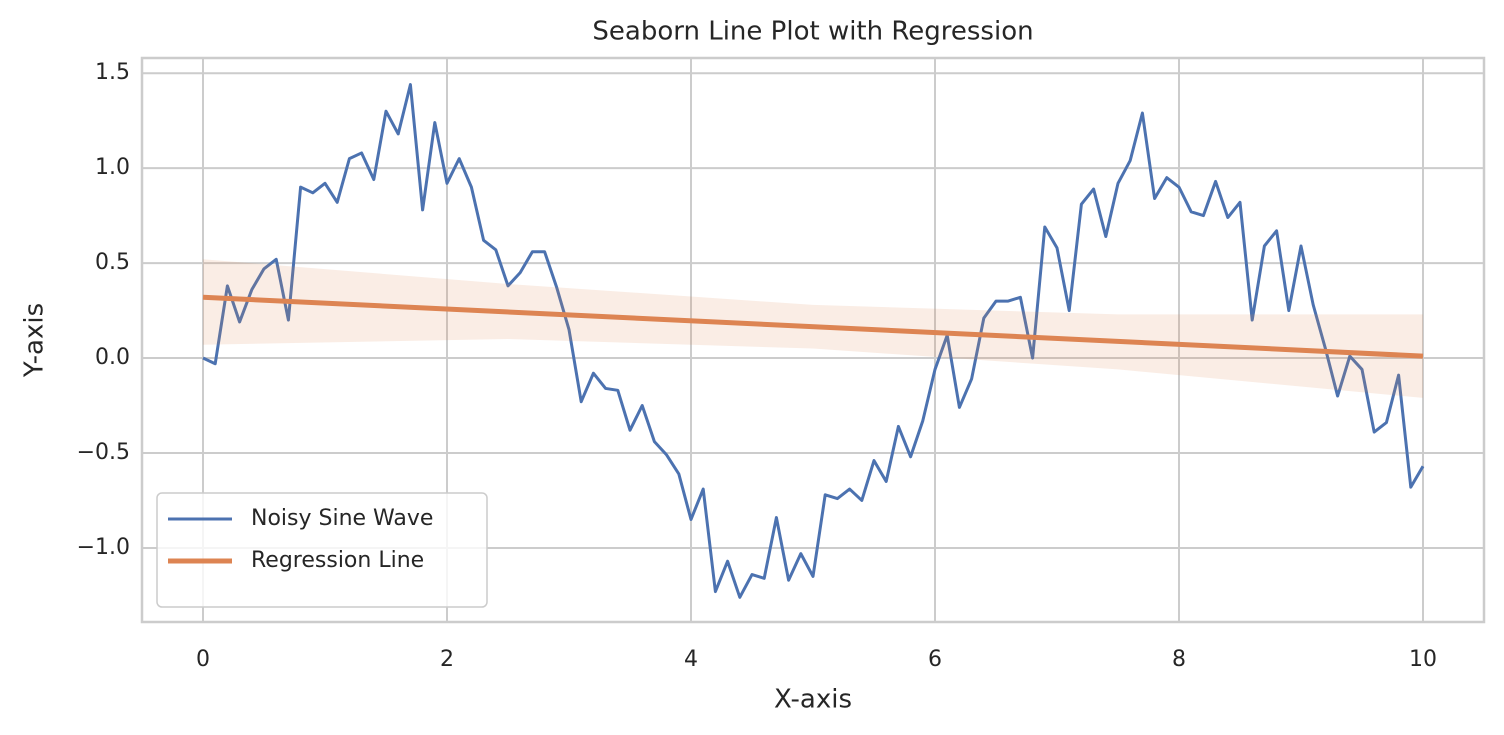  What do you see at coordinates (447, 659) in the screenshot?
I see `x-tick-label: 2` at bounding box center [447, 659].